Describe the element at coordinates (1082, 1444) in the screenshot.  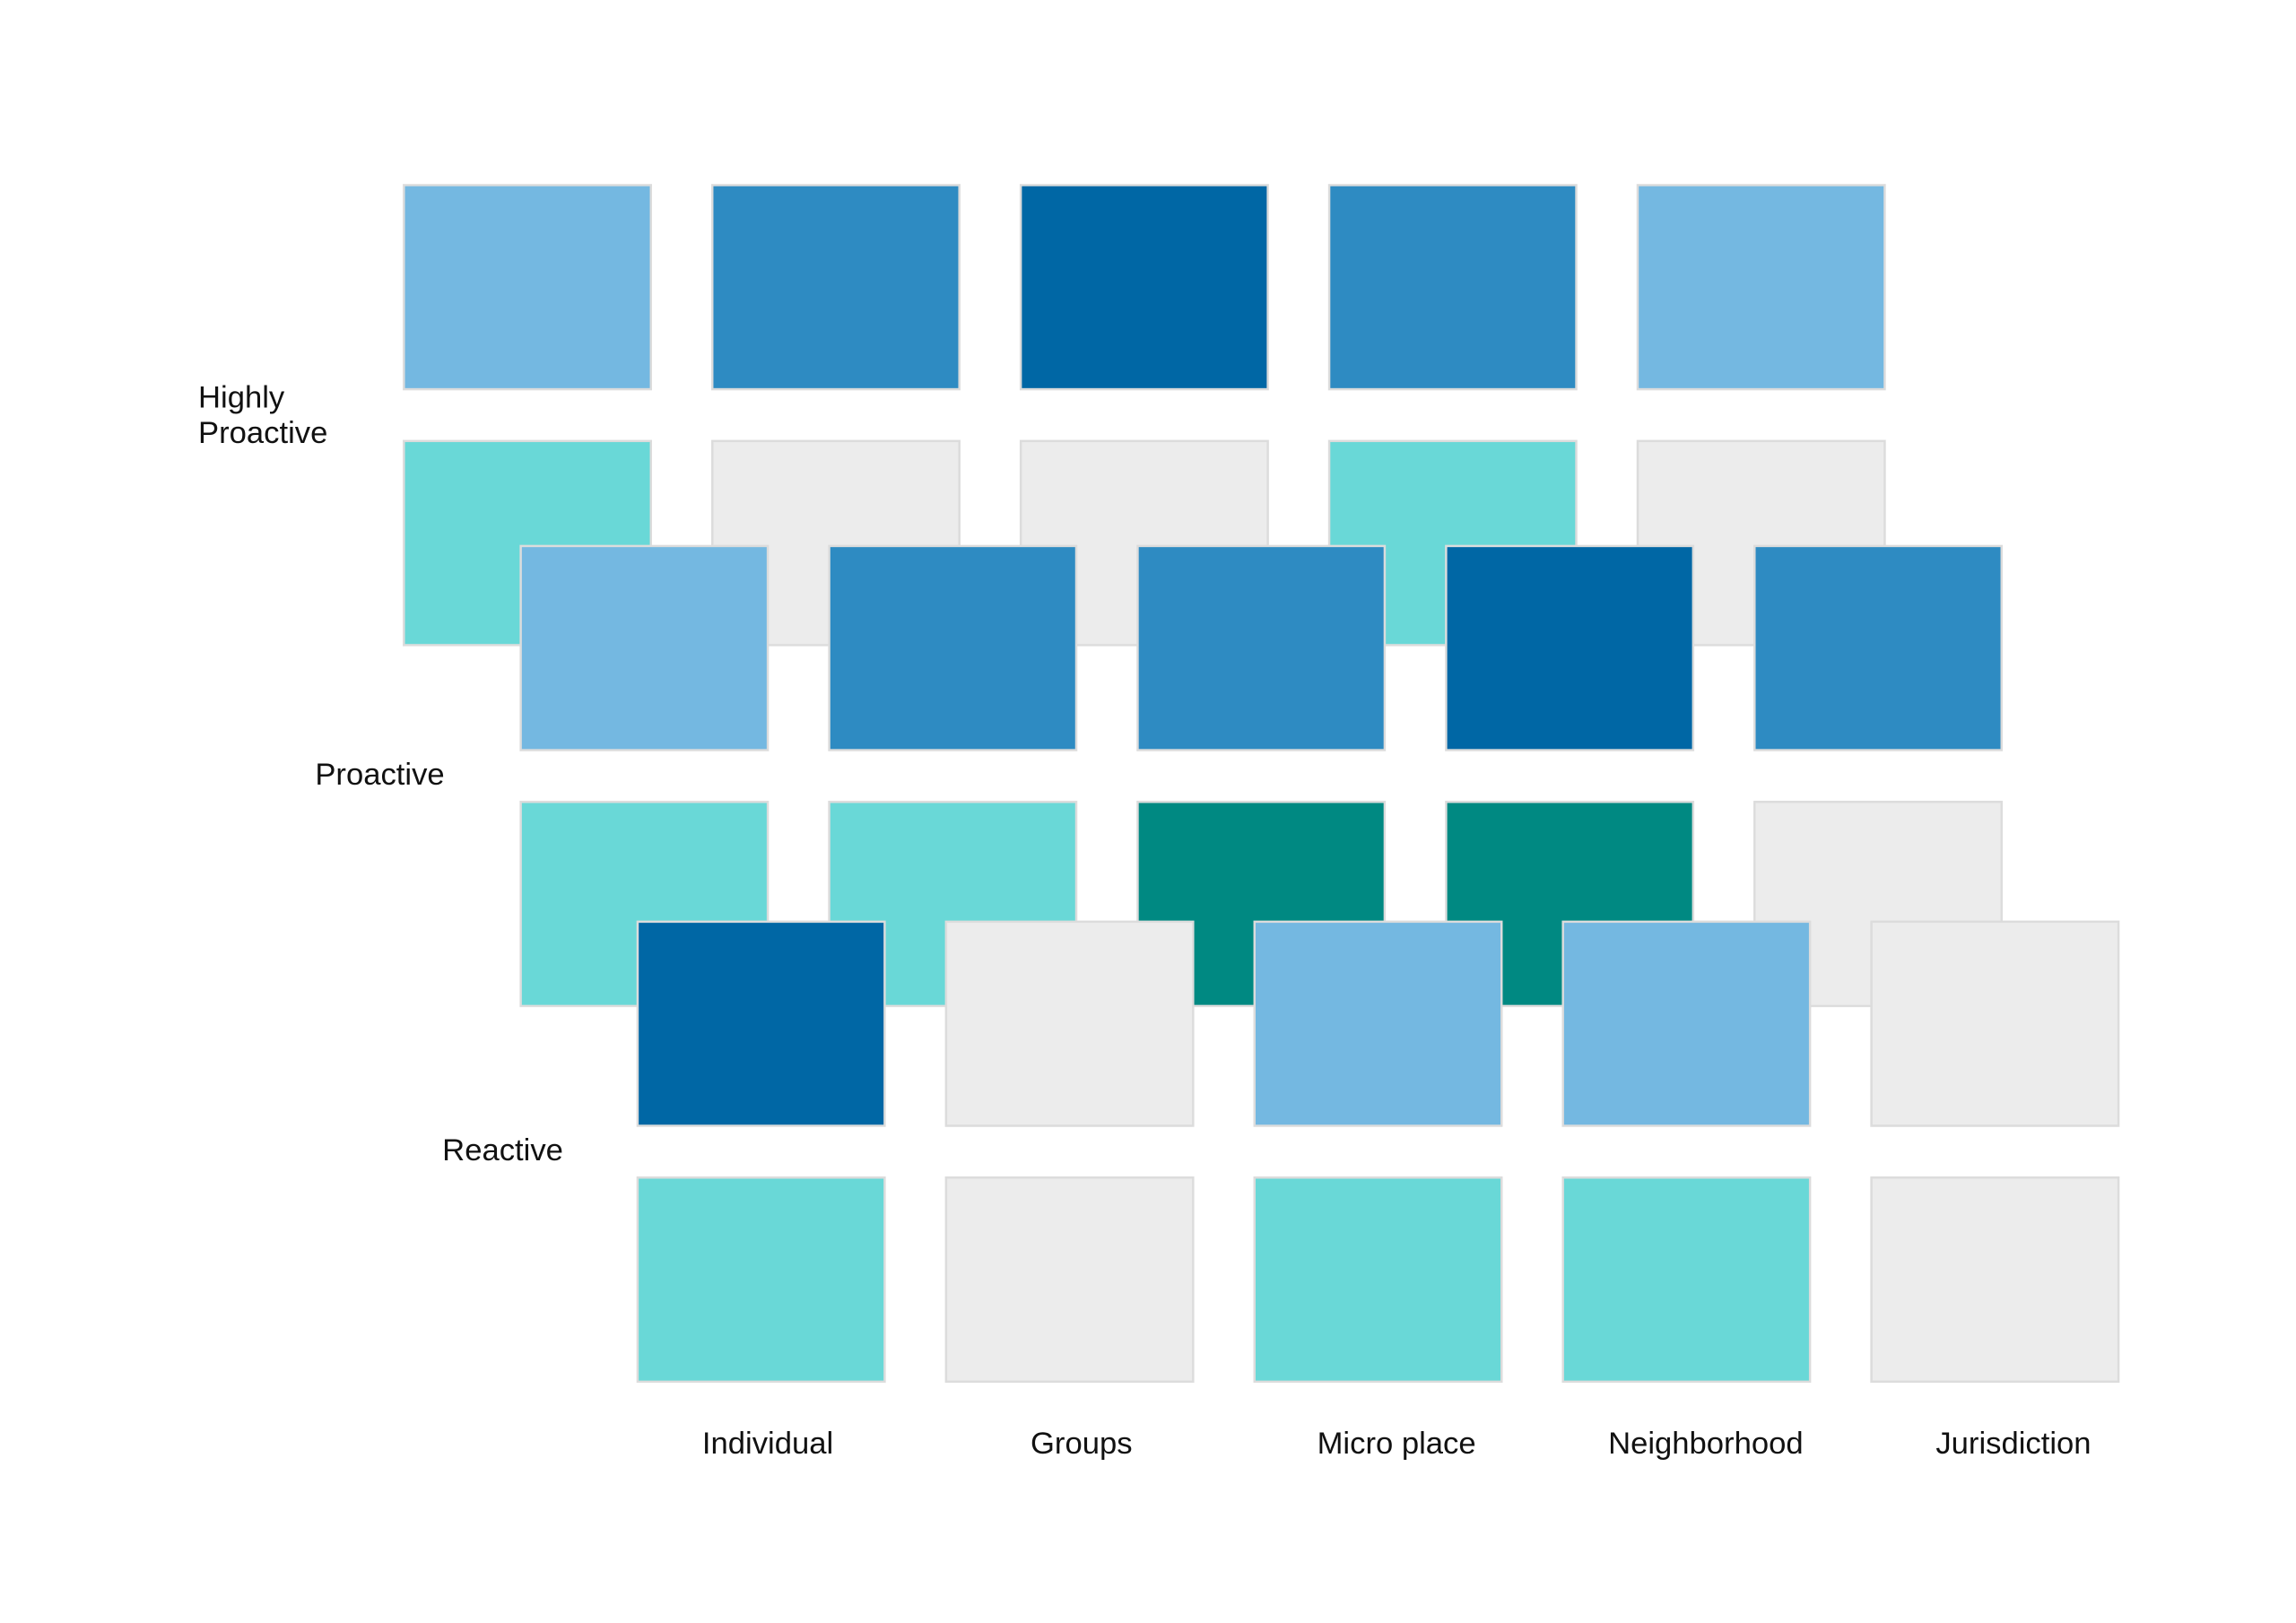
I see `column-label: Groups` at that location.